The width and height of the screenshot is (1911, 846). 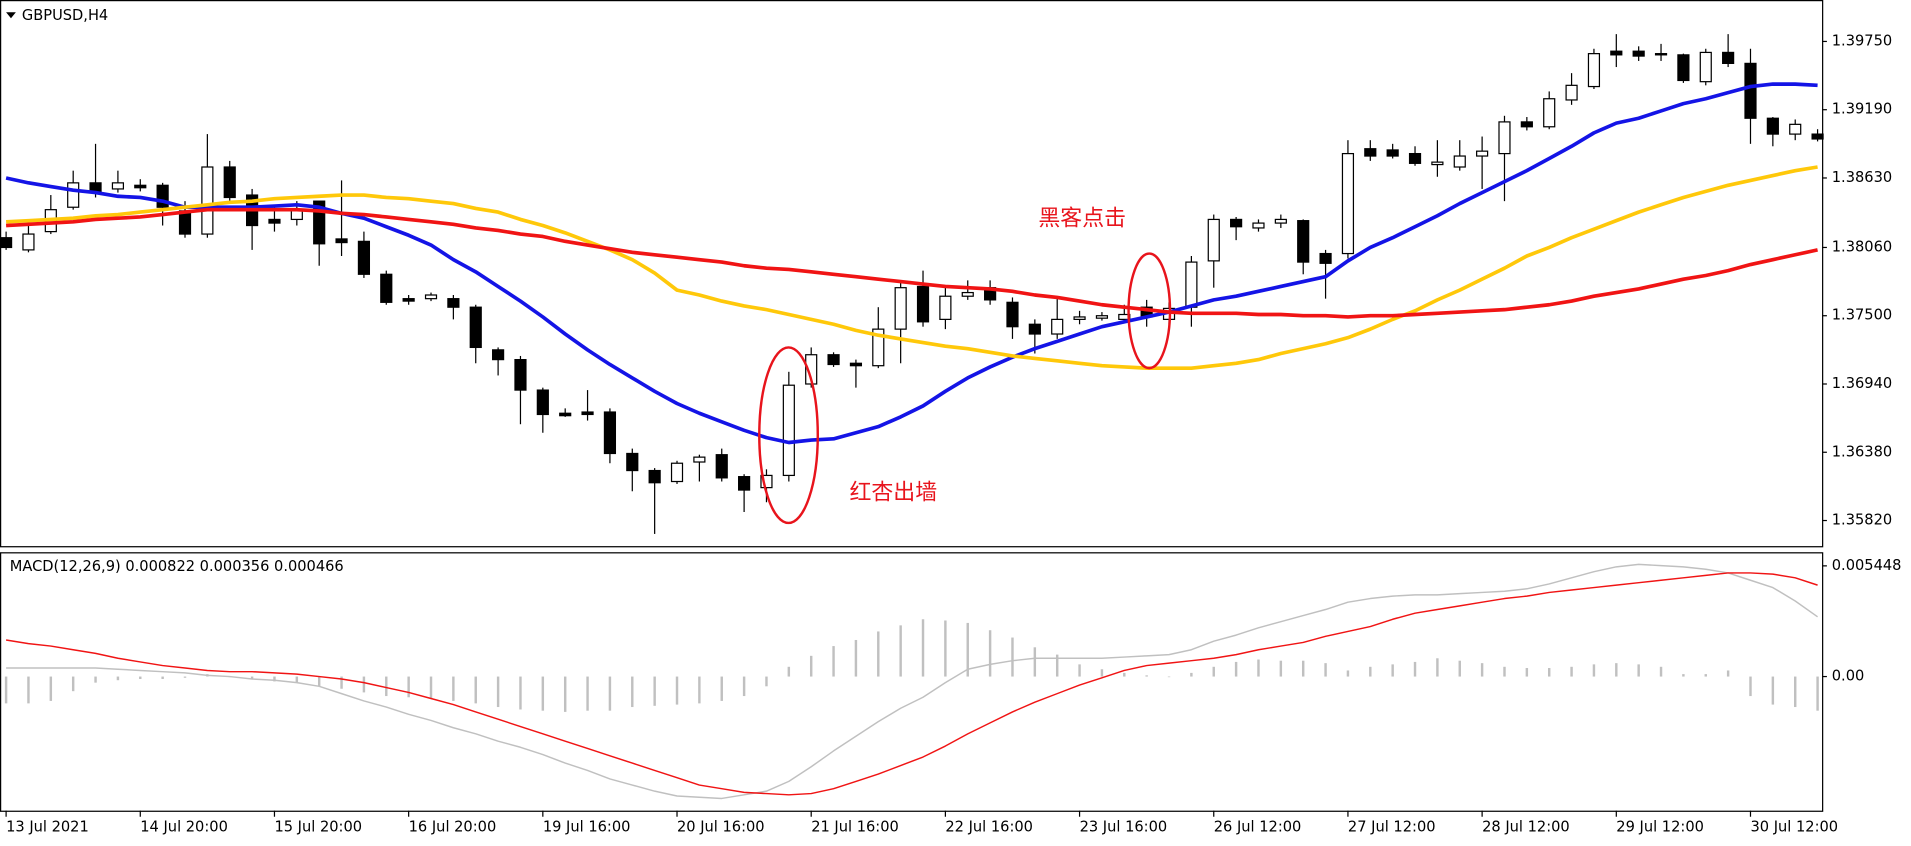 I want to click on x-tick-label: 22 Jul 16:00, so click(x=989, y=827).